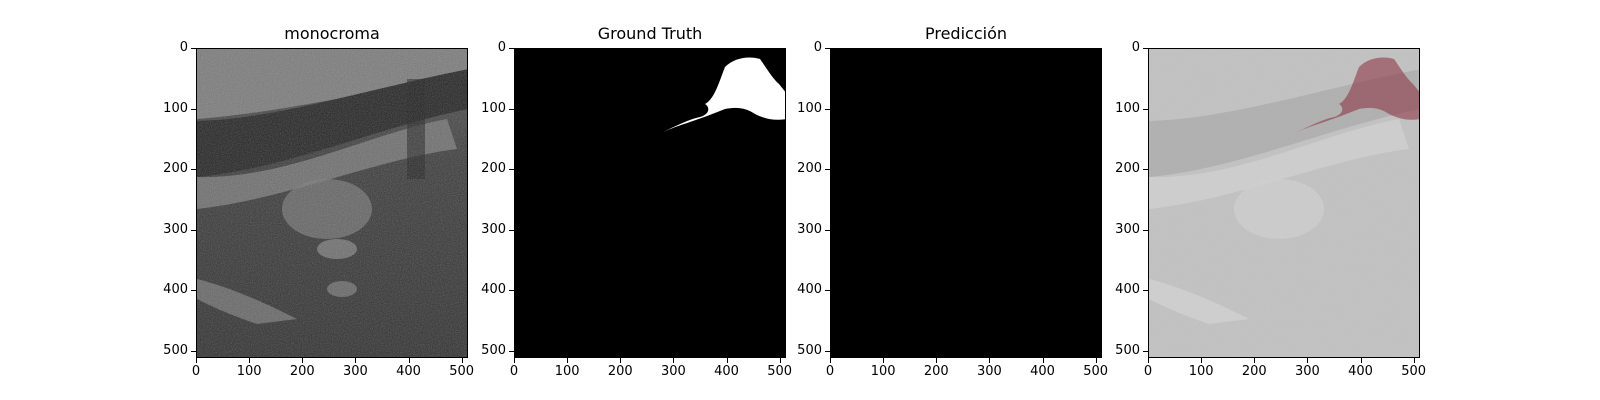 This screenshot has height=400, width=1600. What do you see at coordinates (332, 33) in the screenshot?
I see `panel-title: monocroma` at bounding box center [332, 33].